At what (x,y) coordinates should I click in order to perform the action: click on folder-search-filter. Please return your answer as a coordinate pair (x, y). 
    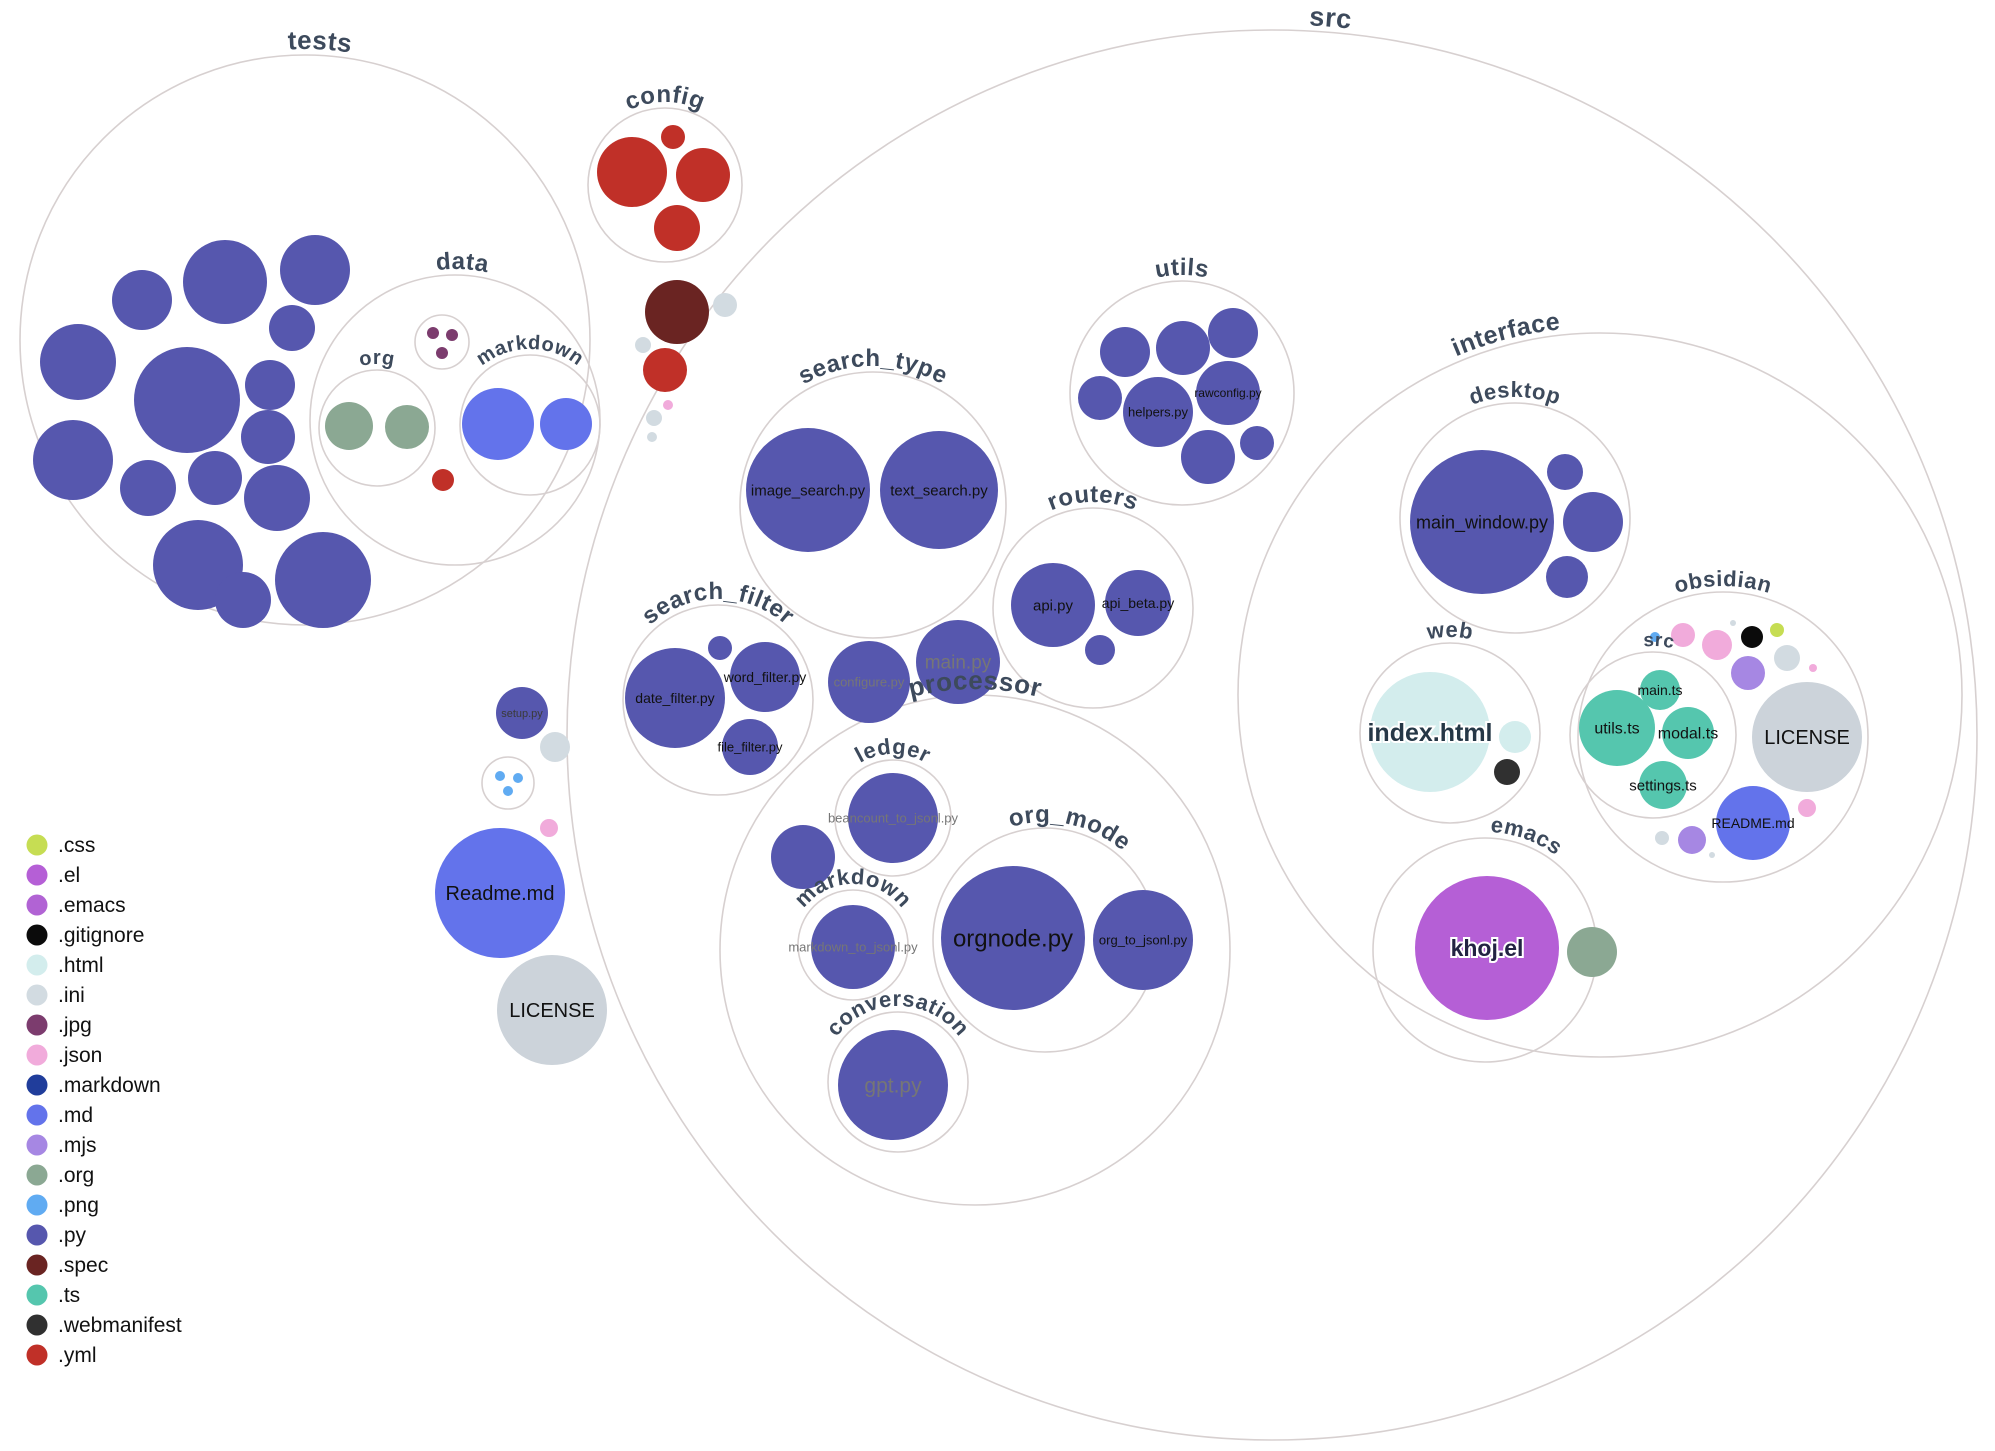
    Looking at the image, I should click on (718, 700).